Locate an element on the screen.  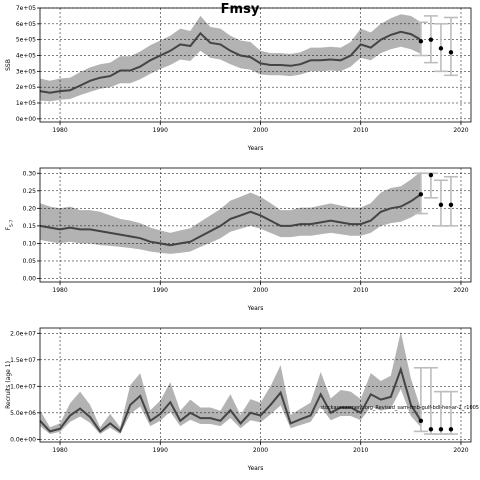
y-tick-label: 0.25 is located at coordinates (30, 191).